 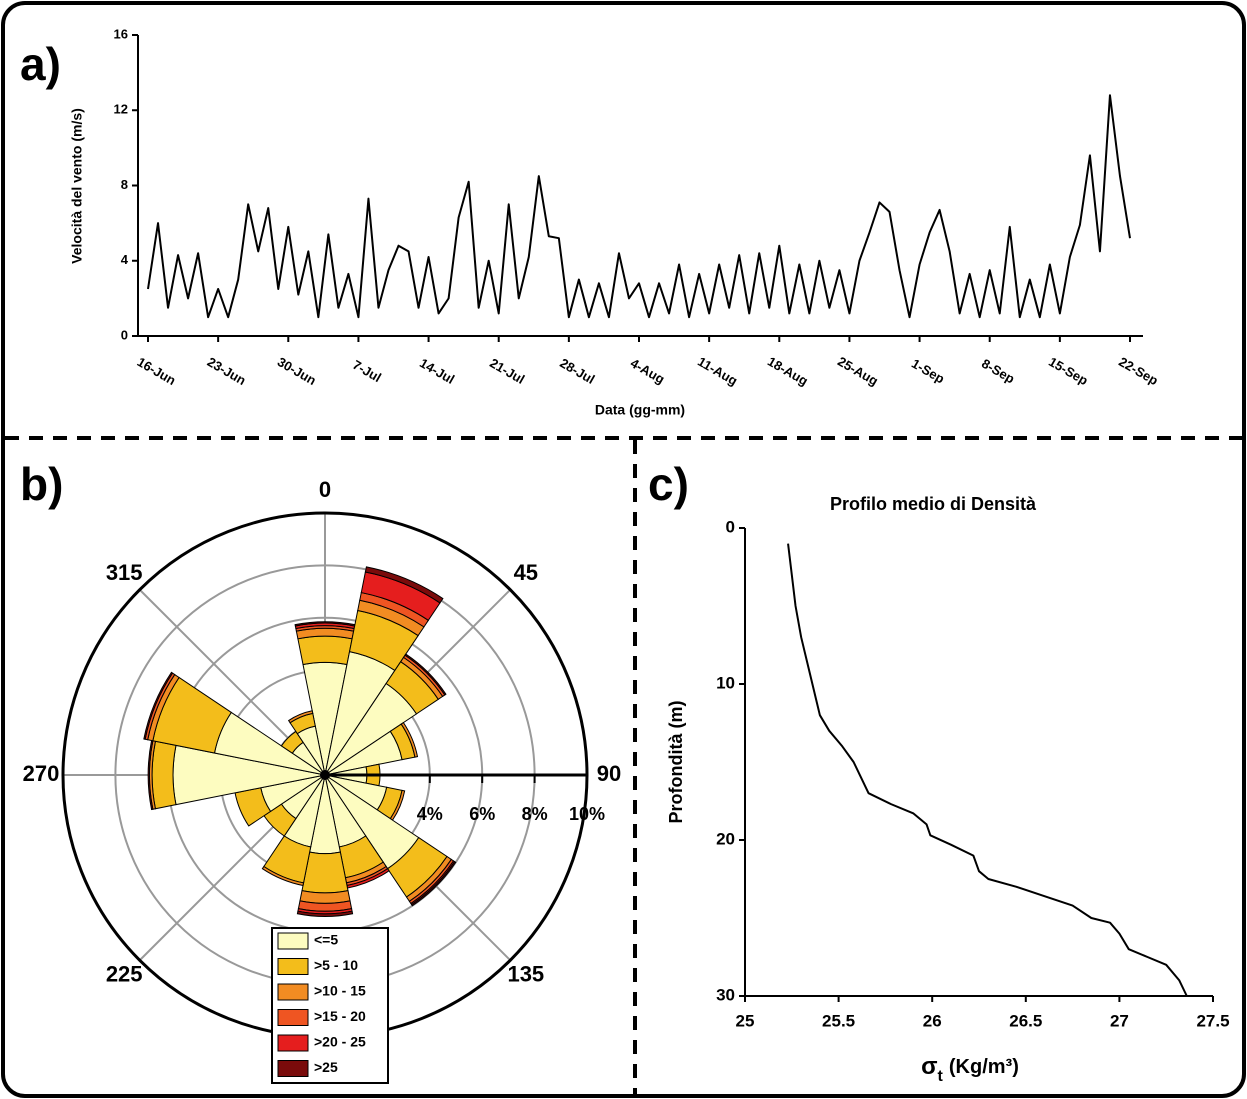 What do you see at coordinates (77, 186) in the screenshot?
I see `y-axis-label: Velocità del vento (m/s)` at bounding box center [77, 186].